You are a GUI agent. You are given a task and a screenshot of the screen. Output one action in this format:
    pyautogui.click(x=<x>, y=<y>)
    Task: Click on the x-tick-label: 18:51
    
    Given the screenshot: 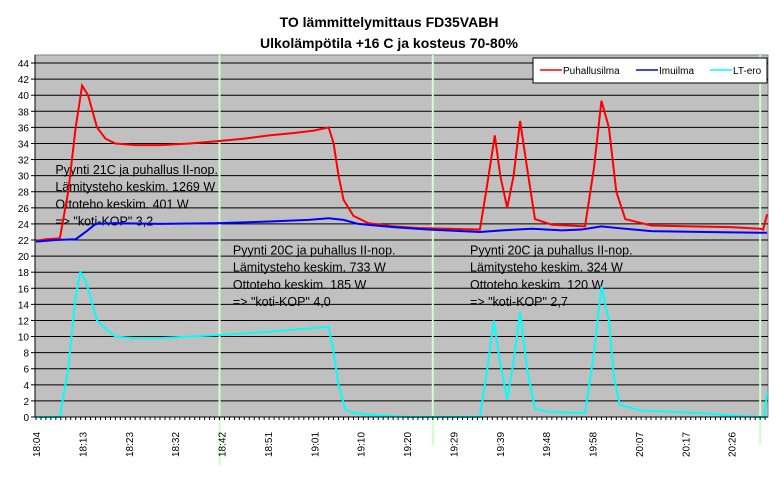 What is the action you would take?
    pyautogui.click(x=269, y=444)
    